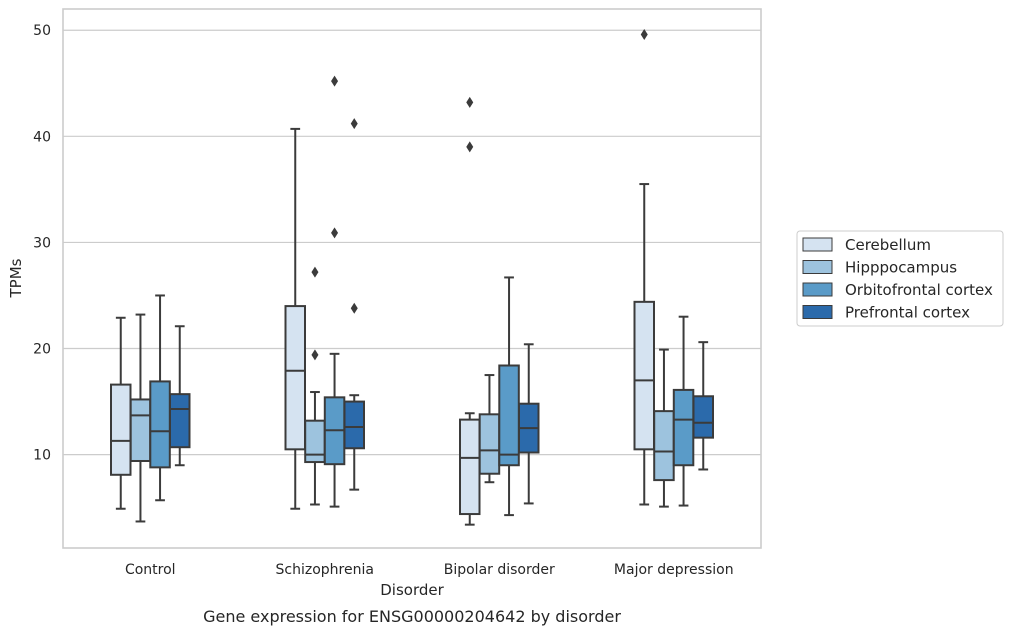 The image size is (1013, 634). Describe the element at coordinates (42, 137) in the screenshot. I see `y-tick-label: 40` at that location.